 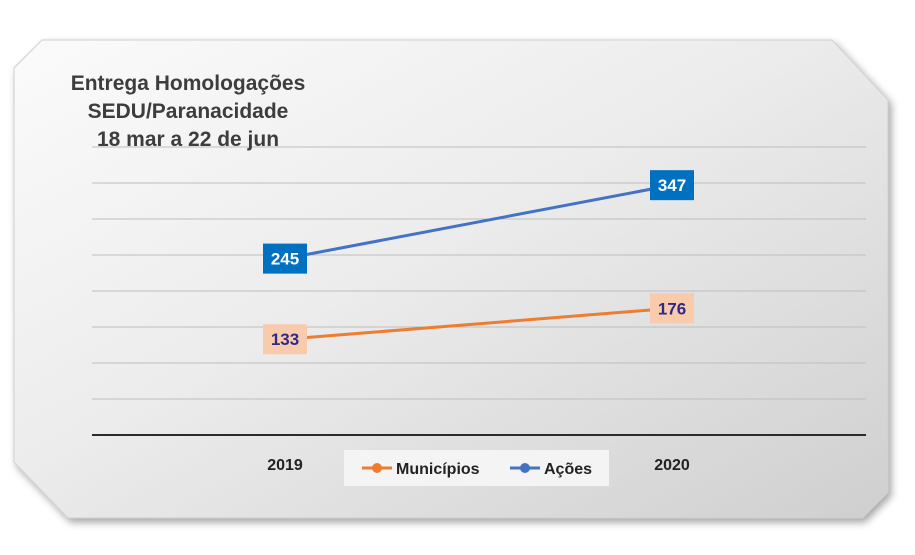 I want to click on series-line-municipios, so click(x=478, y=323).